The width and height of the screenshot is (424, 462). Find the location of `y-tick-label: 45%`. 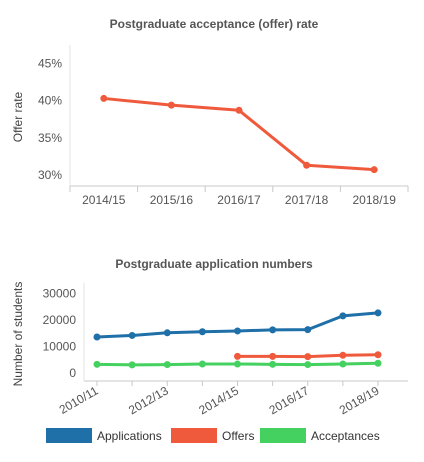

y-tick-label: 45% is located at coordinates (50, 64).